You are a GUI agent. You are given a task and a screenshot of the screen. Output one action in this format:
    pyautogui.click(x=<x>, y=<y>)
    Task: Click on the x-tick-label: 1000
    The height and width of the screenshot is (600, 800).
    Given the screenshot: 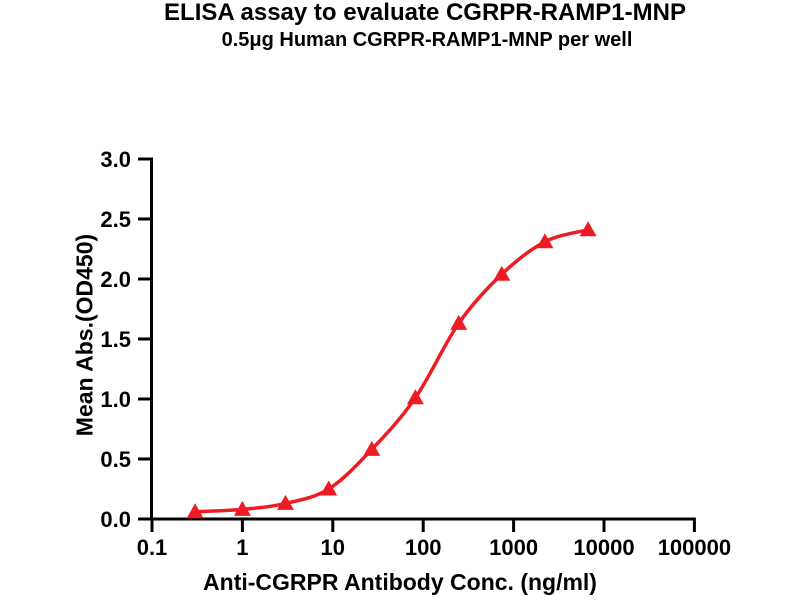 What is the action you would take?
    pyautogui.click(x=513, y=547)
    